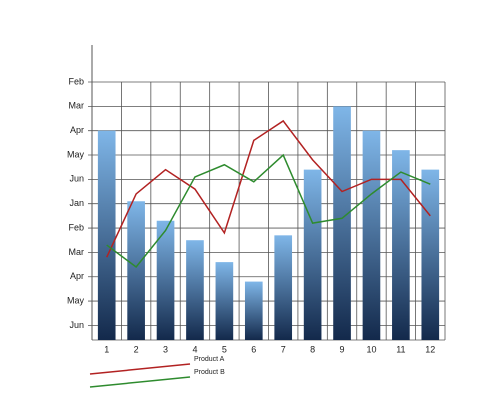  What do you see at coordinates (136, 349) in the screenshot?
I see `x-tick-label: 2` at bounding box center [136, 349].